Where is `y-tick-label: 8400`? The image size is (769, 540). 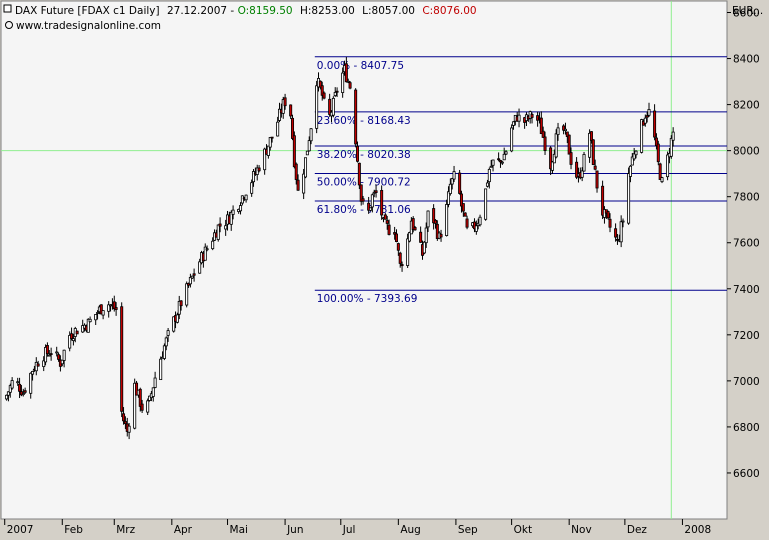 y-tick-label: 8400 is located at coordinates (746, 60).